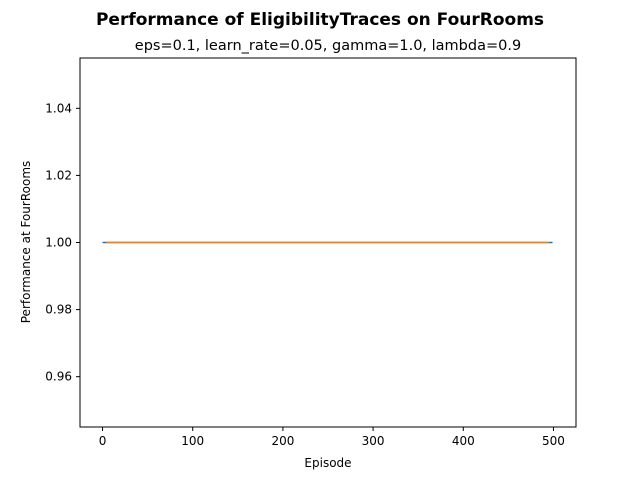  I want to click on x-tick-label: 0, so click(103, 441).